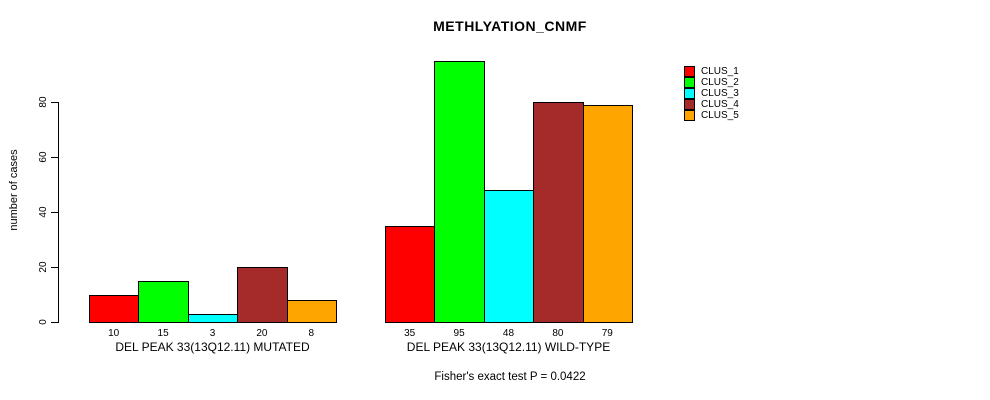 Image resolution: width=990 pixels, height=400 pixels. I want to click on bar-value-label: 80, so click(558, 333).